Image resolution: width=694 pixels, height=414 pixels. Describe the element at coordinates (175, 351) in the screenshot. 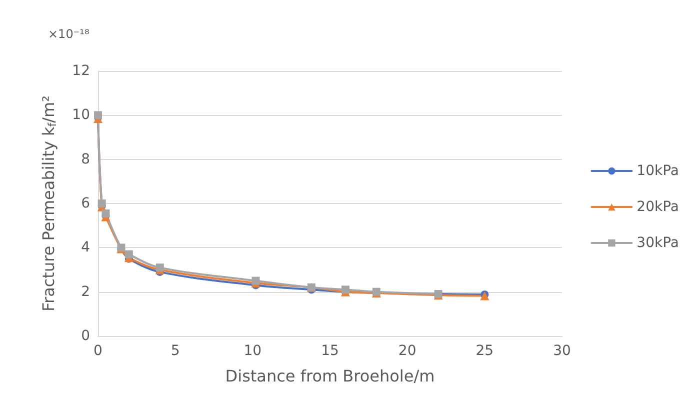

I see `x-tick-label: 5` at that location.